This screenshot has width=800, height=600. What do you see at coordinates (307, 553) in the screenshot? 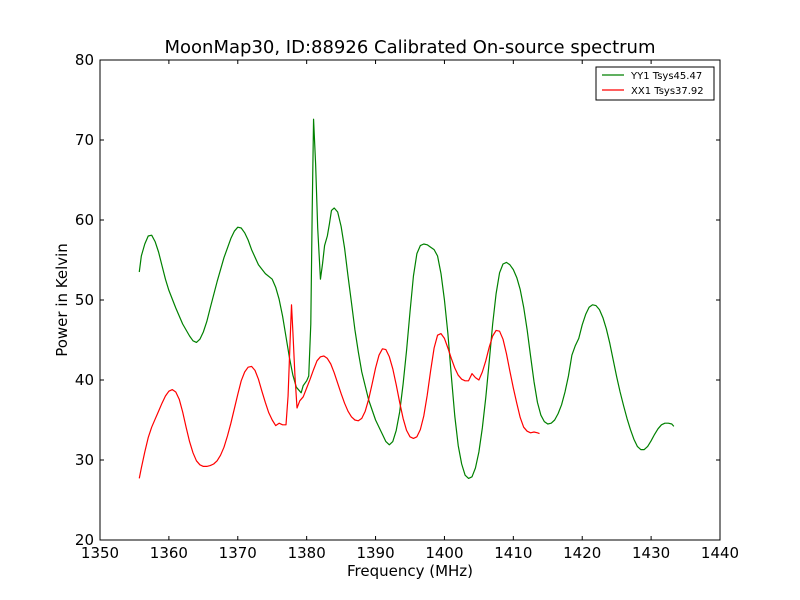
I see `x-tick-label: 1380` at bounding box center [307, 553].